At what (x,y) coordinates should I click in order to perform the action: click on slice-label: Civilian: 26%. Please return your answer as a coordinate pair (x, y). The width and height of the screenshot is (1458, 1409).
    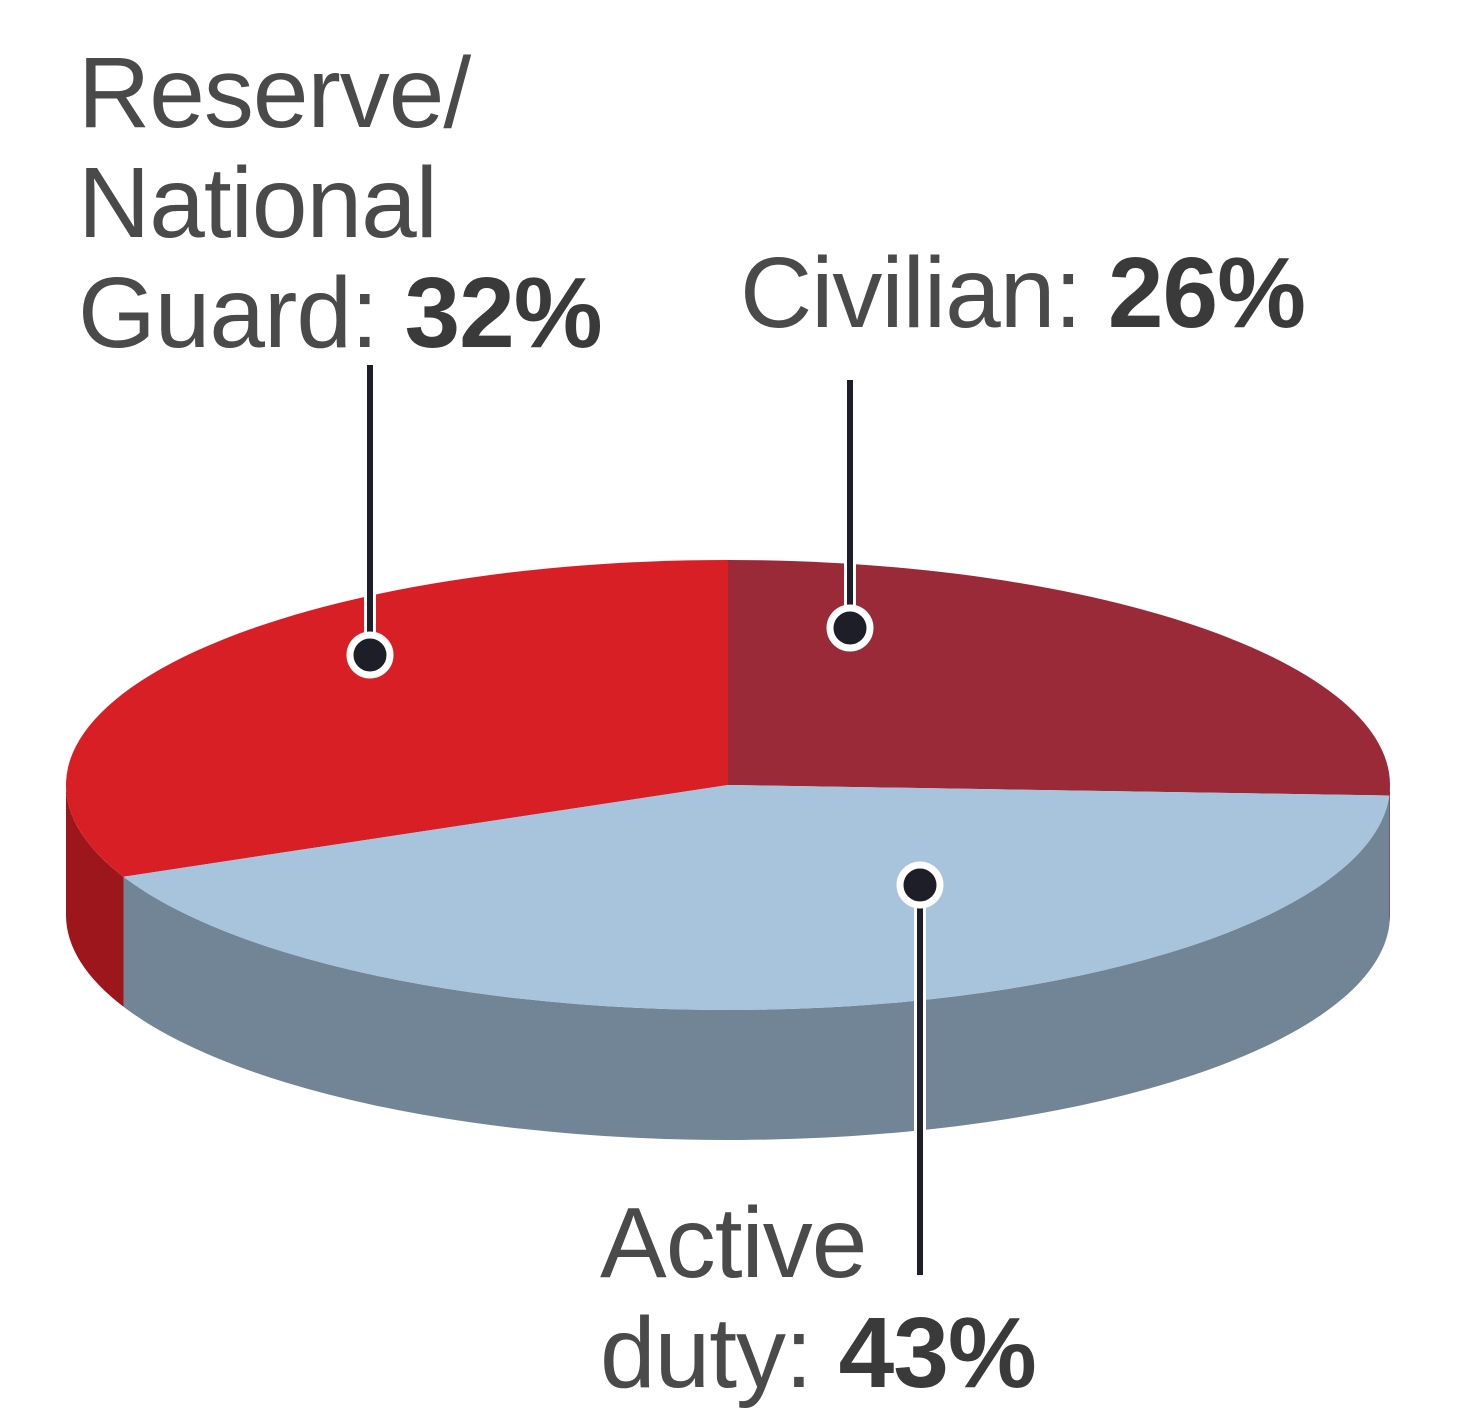
    Looking at the image, I should click on (1023, 293).